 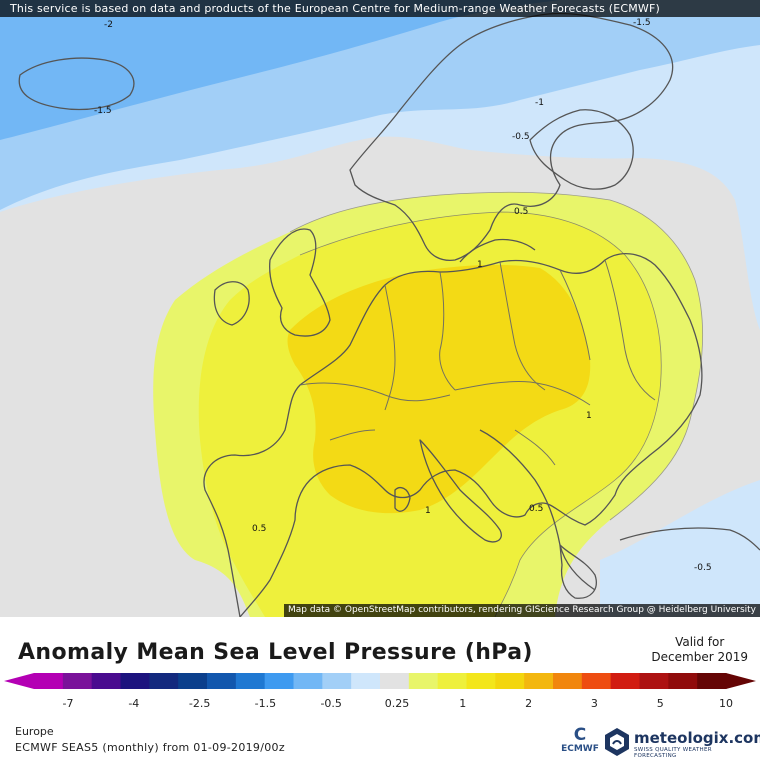 I want to click on coast-britain, so click(x=300, y=282).